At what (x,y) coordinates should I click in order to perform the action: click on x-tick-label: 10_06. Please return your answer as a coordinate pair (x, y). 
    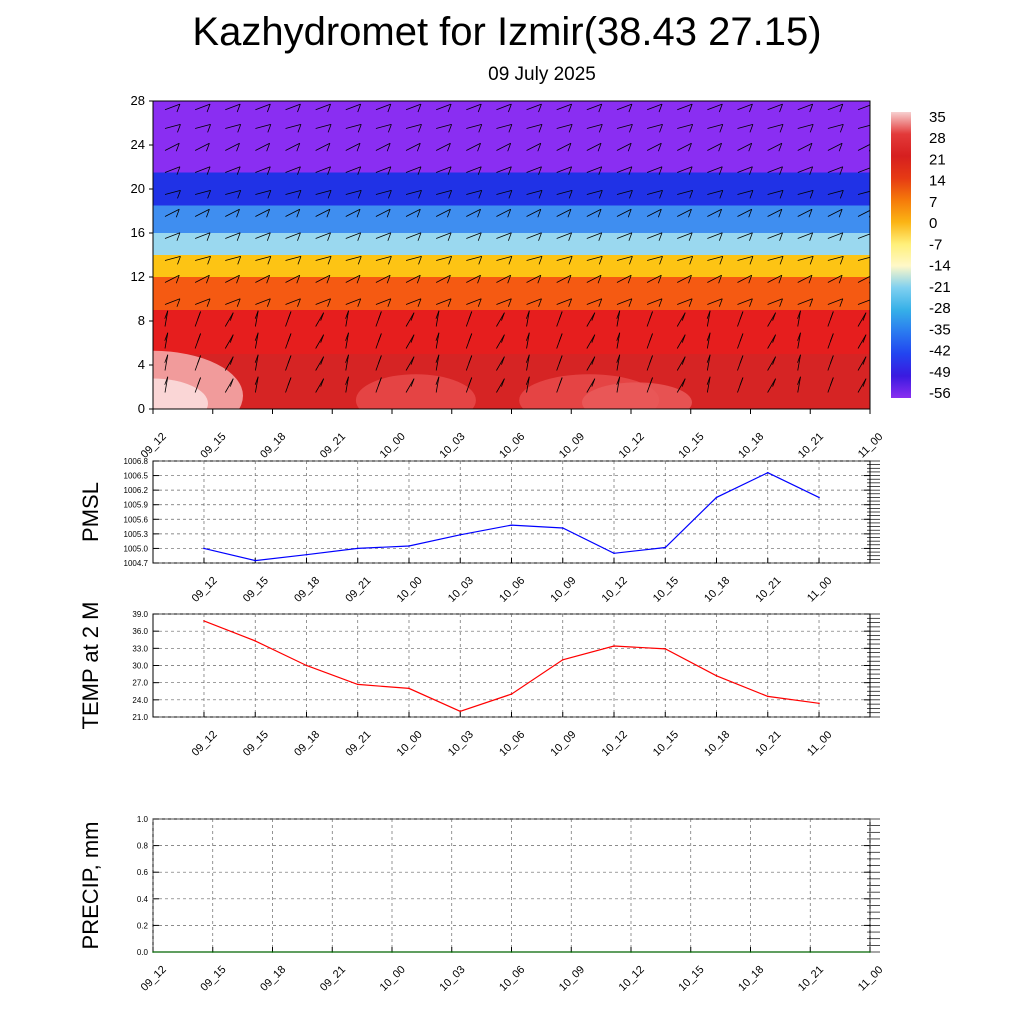
    Looking at the image, I should click on (512, 590).